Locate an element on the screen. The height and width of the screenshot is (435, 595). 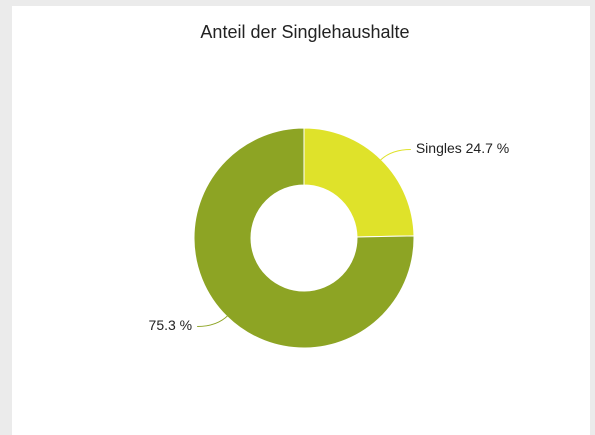
data-label: Singles 24.7 % is located at coordinates (462, 148).